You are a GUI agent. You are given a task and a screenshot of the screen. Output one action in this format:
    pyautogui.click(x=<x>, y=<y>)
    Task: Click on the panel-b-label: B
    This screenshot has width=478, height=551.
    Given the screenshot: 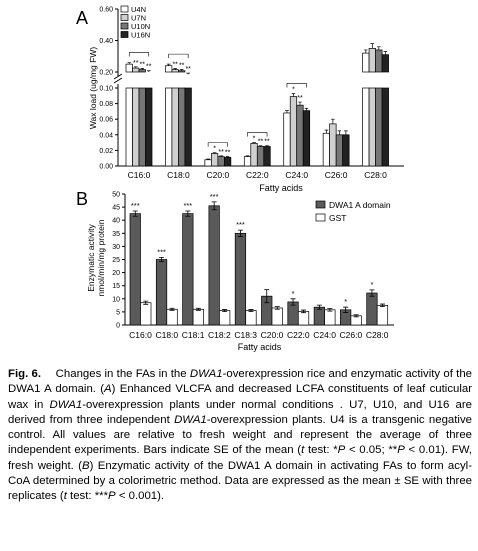 What is the action you would take?
    pyautogui.click(x=82, y=199)
    